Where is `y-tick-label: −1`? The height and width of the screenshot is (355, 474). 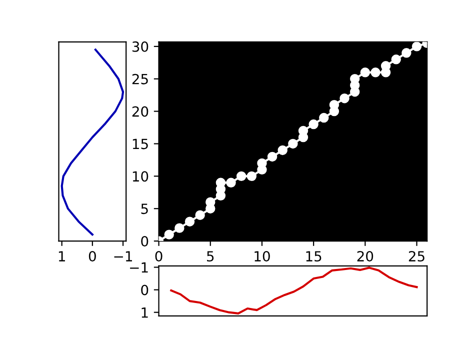
y-tick-label: −1 is located at coordinates (139, 267).